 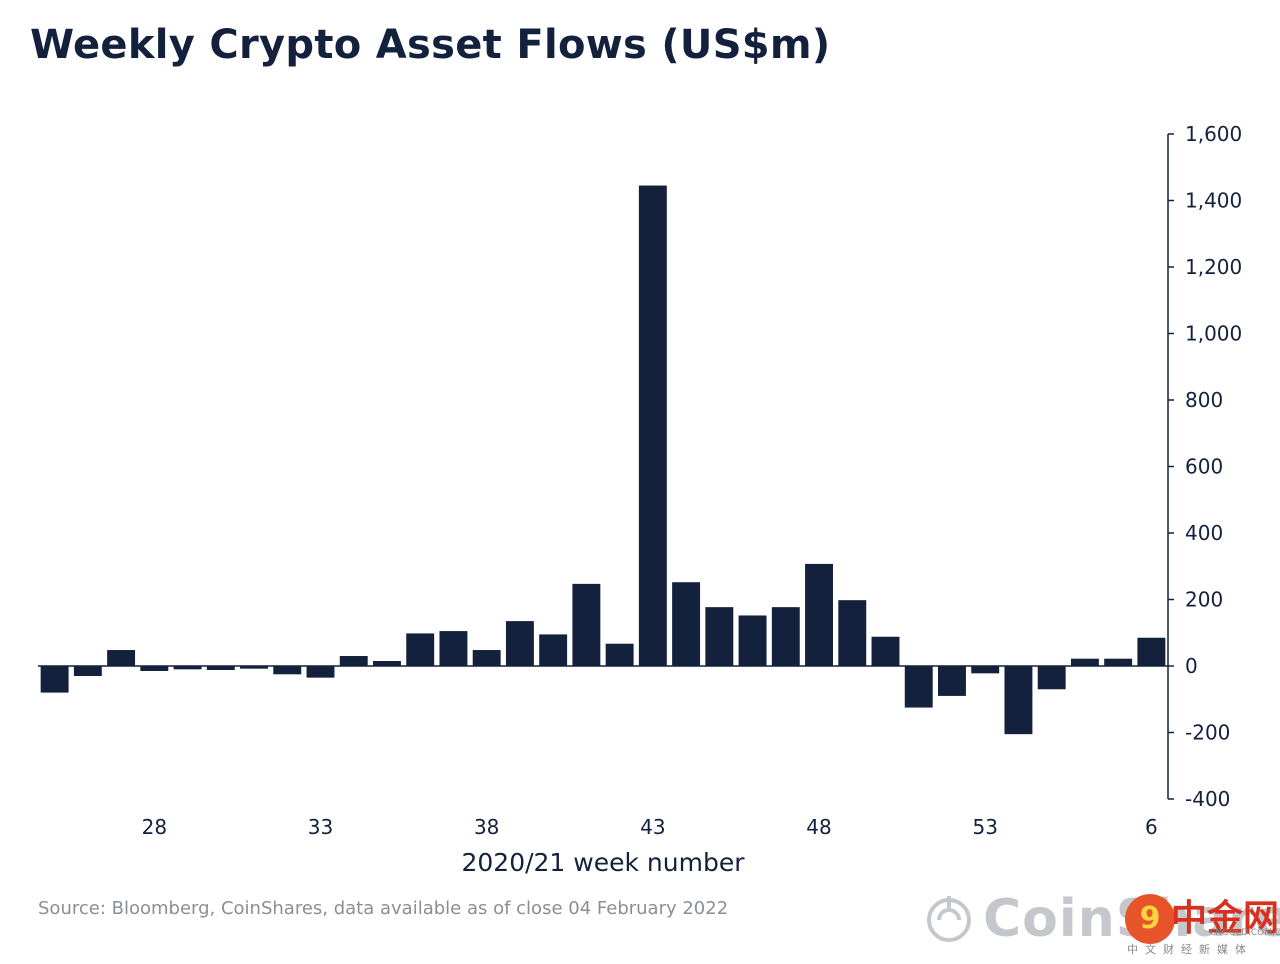 I want to click on cngold-logo-icon: 9, so click(x=1150, y=919).